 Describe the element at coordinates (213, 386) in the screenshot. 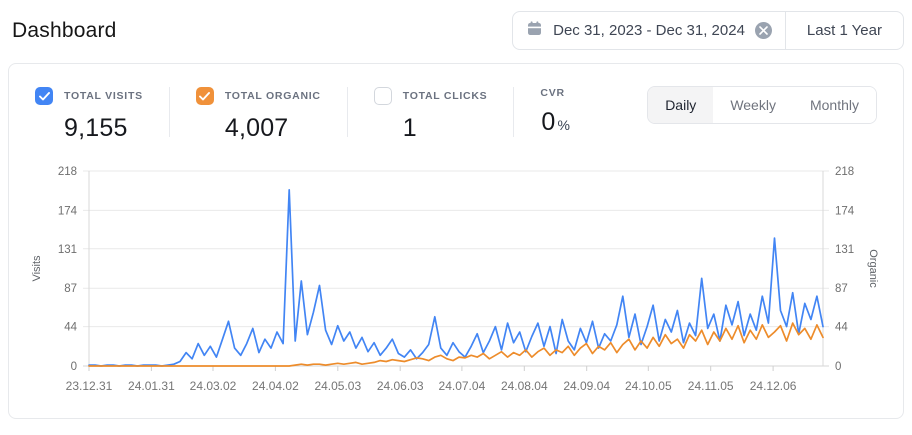

I see `svg-text: 24.03.02` at that location.